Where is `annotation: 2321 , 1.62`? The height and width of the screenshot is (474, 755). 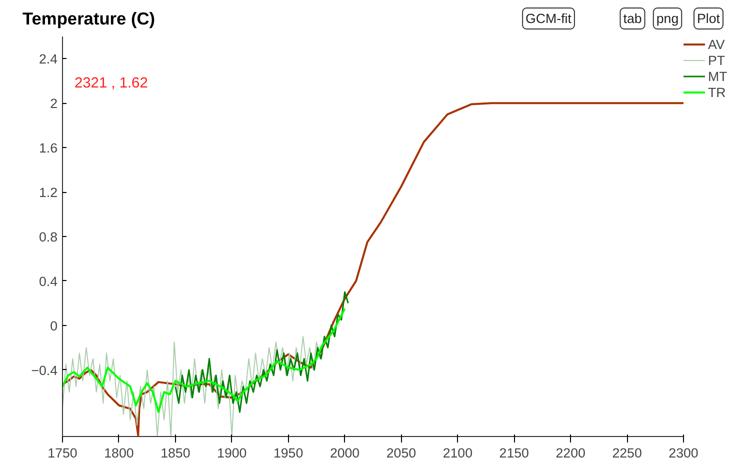
annotation: 2321 , 1.62 is located at coordinates (111, 84).